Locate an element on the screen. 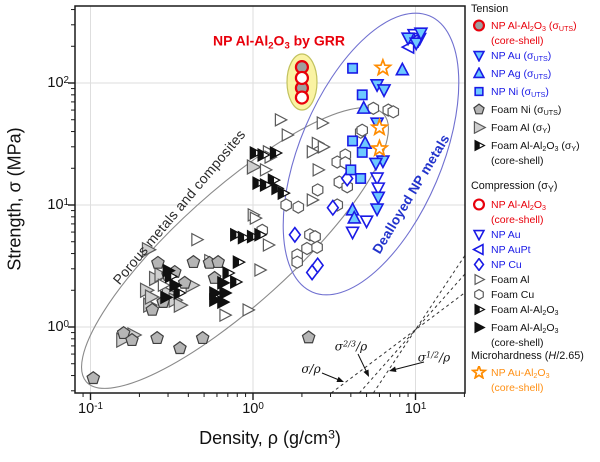  legend-marker-np_al_c is located at coordinates (479, 204).